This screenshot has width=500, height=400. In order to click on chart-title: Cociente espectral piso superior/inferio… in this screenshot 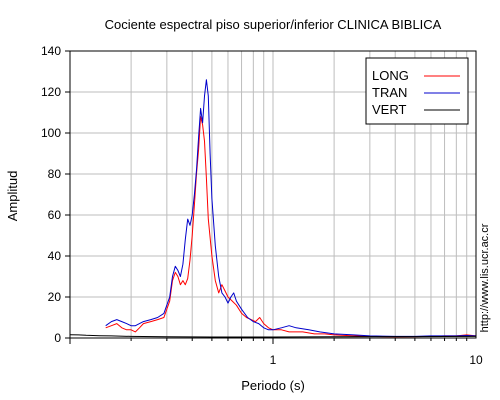, I will do `click(273, 24)`.